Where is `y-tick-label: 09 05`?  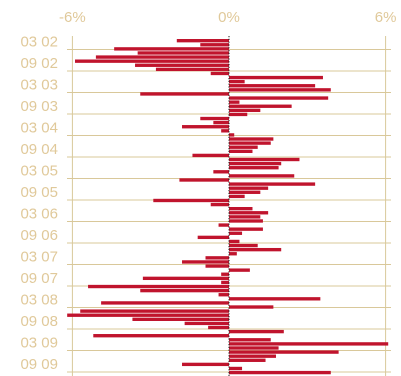
y-tick-label: 09 05 is located at coordinates (39, 192).